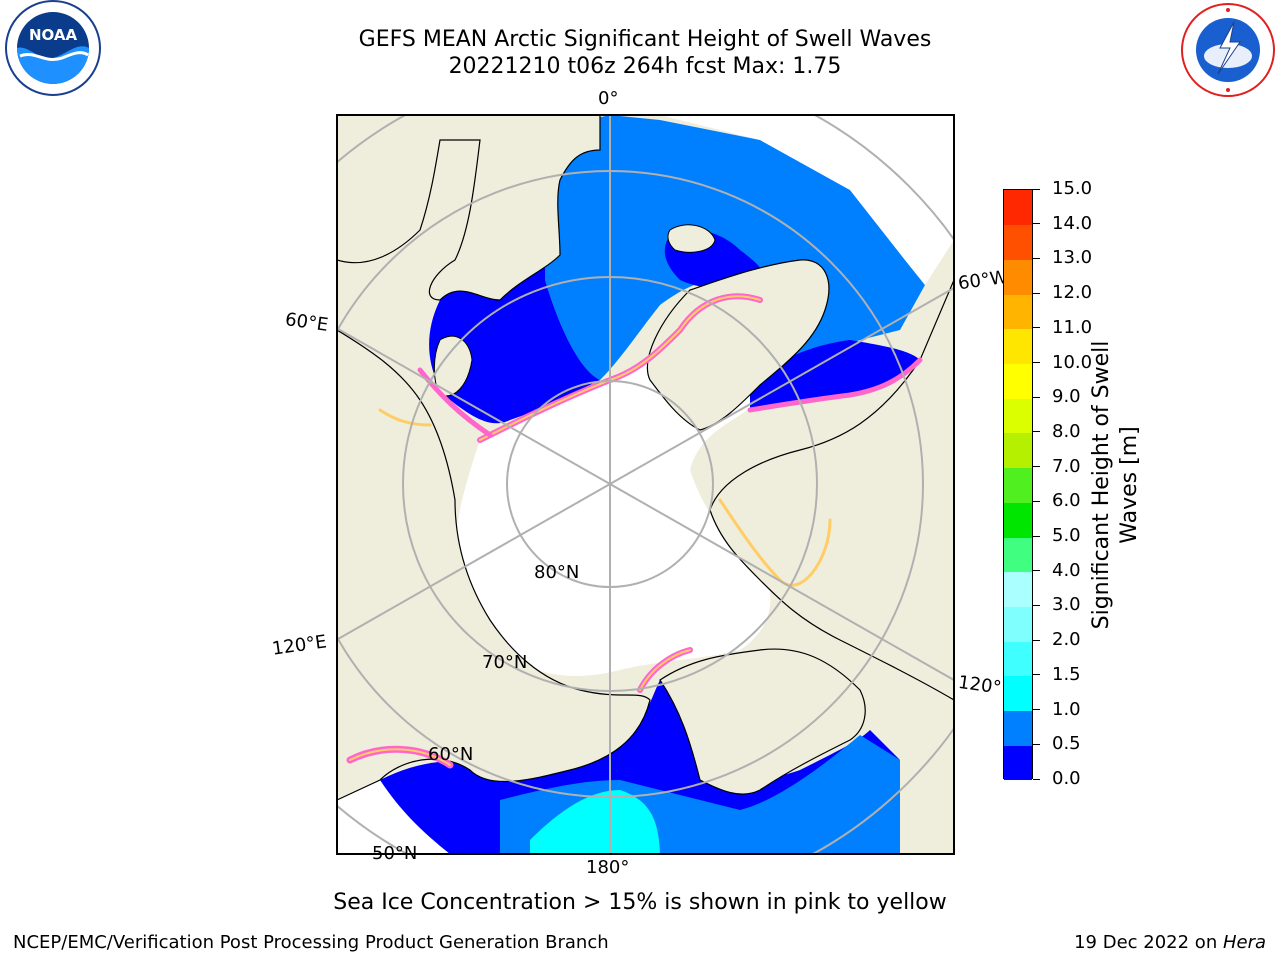  What do you see at coordinates (1072, 327) in the screenshot?
I see `colorbar-tick-label: 11.0` at bounding box center [1072, 327].